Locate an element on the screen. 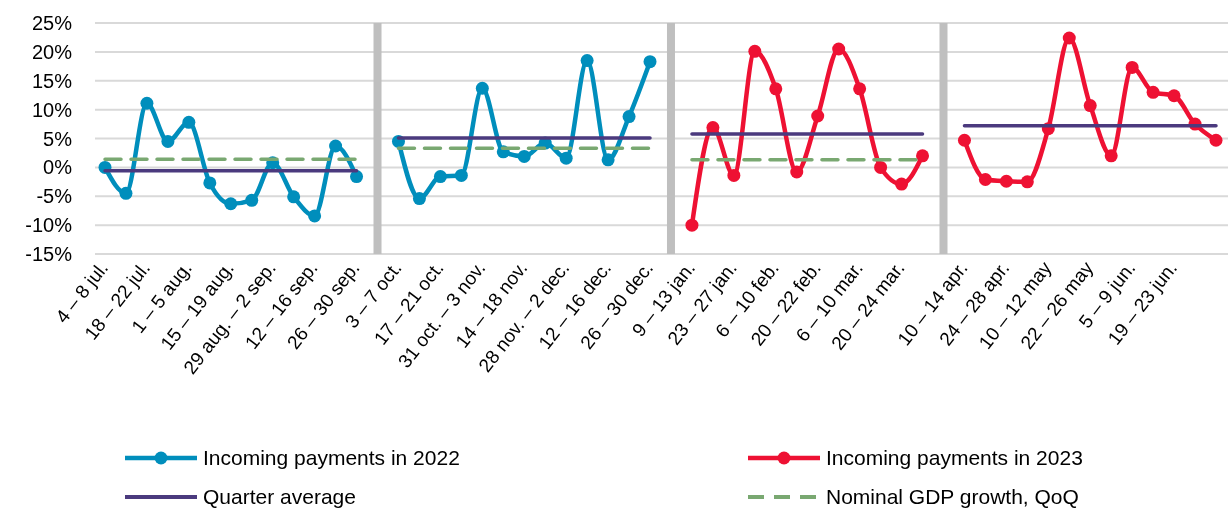  y-tick-label: -15% is located at coordinates (49, 254).